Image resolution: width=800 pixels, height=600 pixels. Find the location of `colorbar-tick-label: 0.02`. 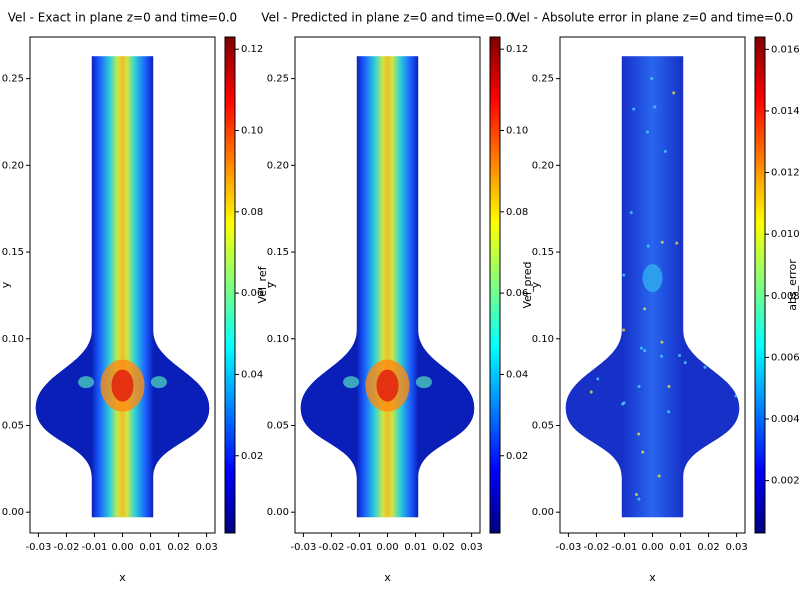

colorbar-tick-label: 0.02 is located at coordinates (252, 456).